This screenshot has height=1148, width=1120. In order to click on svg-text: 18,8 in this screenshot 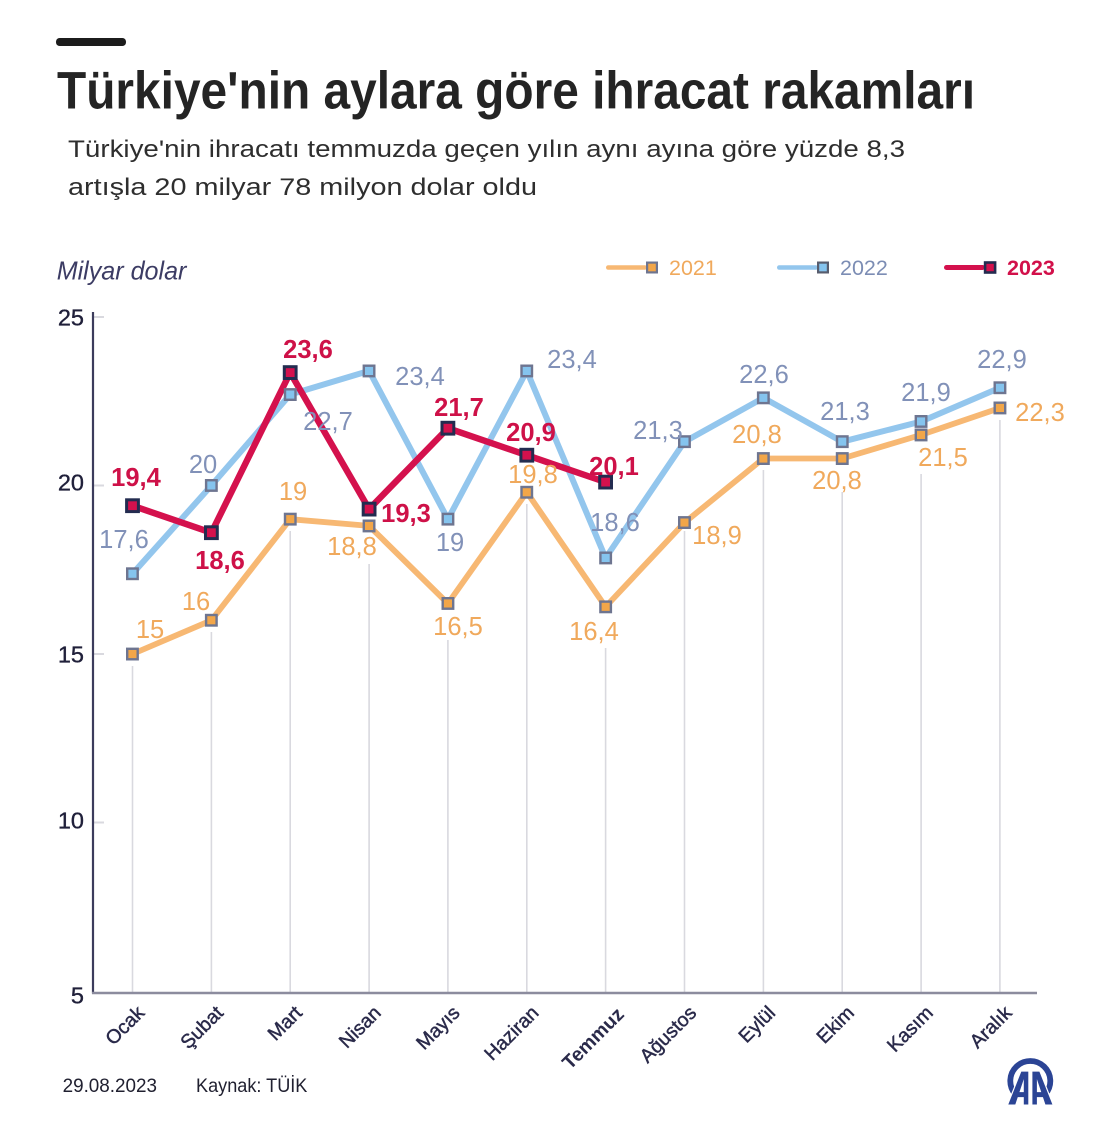, I will do `click(352, 547)`.